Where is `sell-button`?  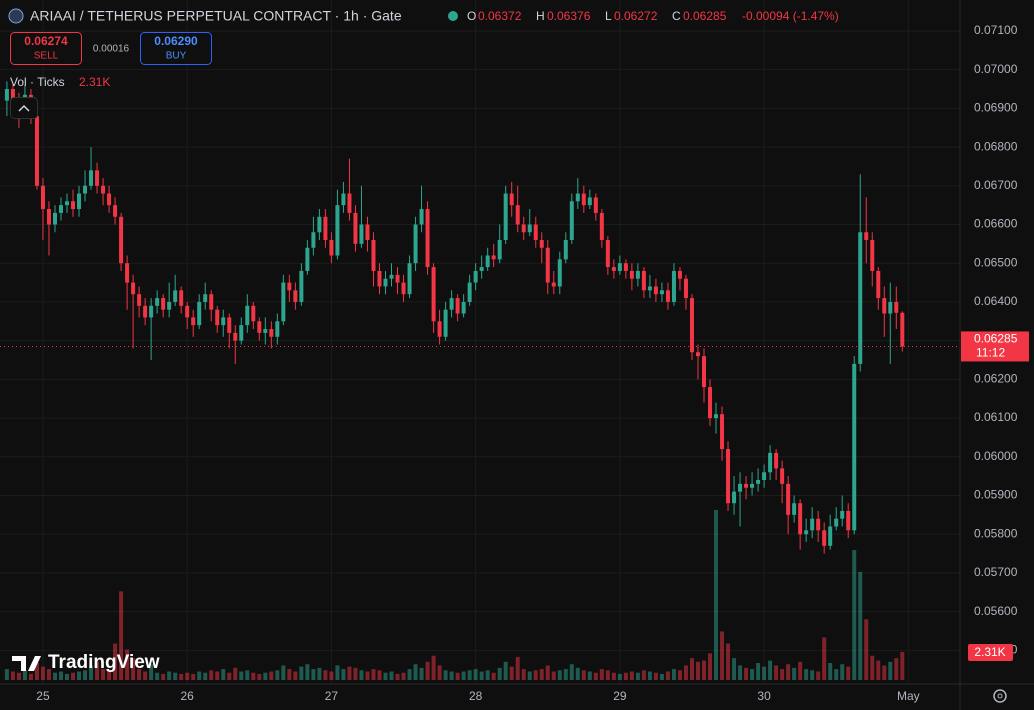
sell-button is located at coordinates (46, 48).